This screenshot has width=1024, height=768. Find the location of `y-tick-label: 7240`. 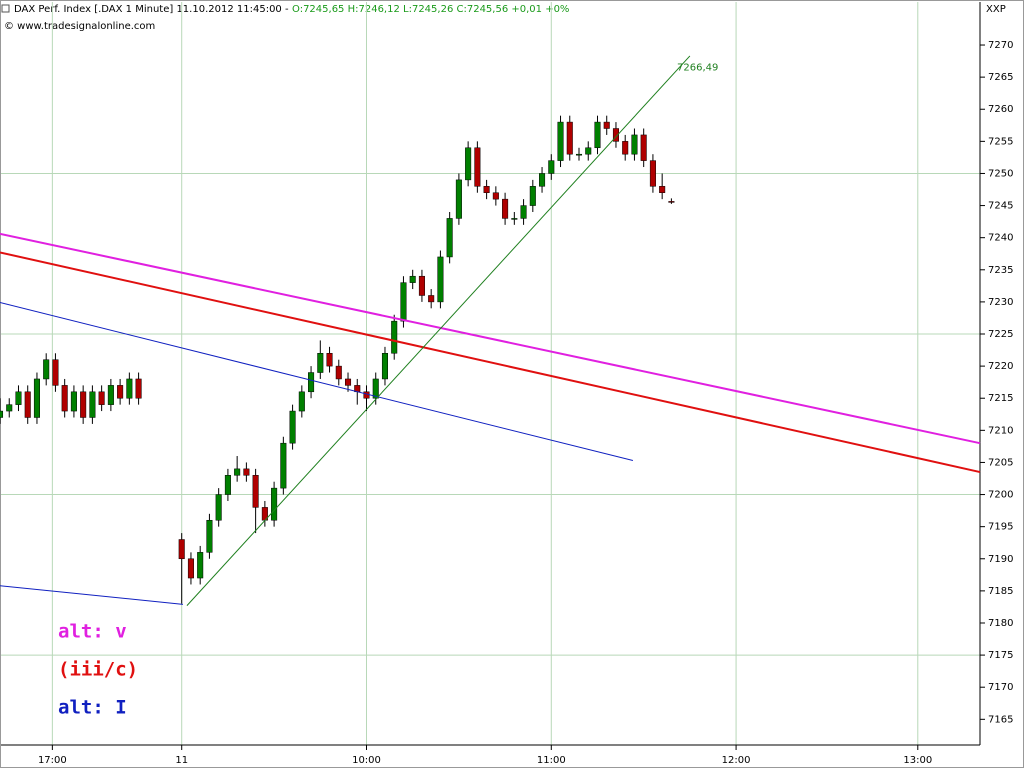

y-tick-label: 7240 is located at coordinates (1000, 238).